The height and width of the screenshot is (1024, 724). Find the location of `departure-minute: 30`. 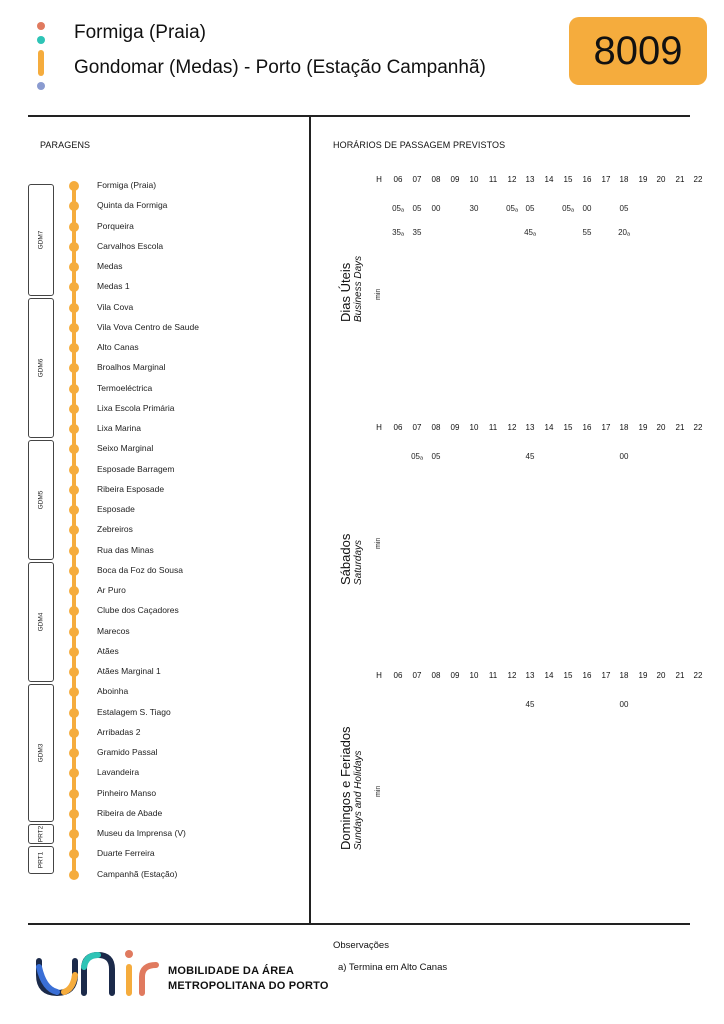

departure-minute: 30 is located at coordinates (474, 208).